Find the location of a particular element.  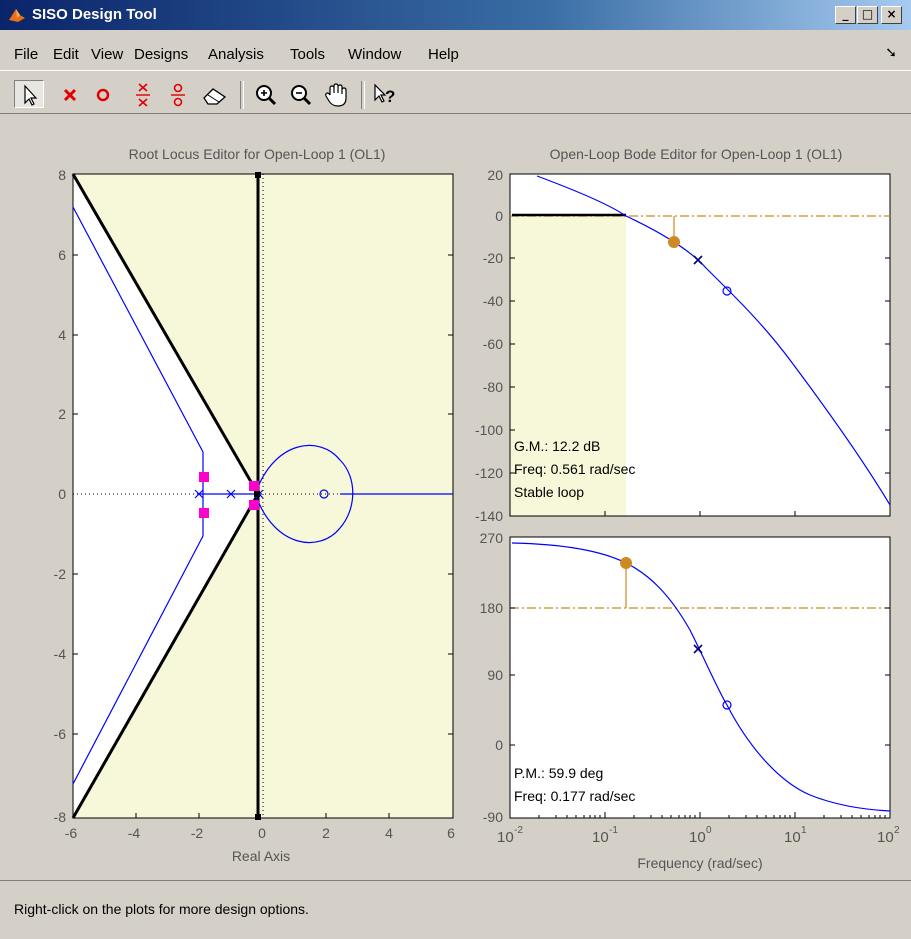

boundary-handle-top is located at coordinates (258, 175).